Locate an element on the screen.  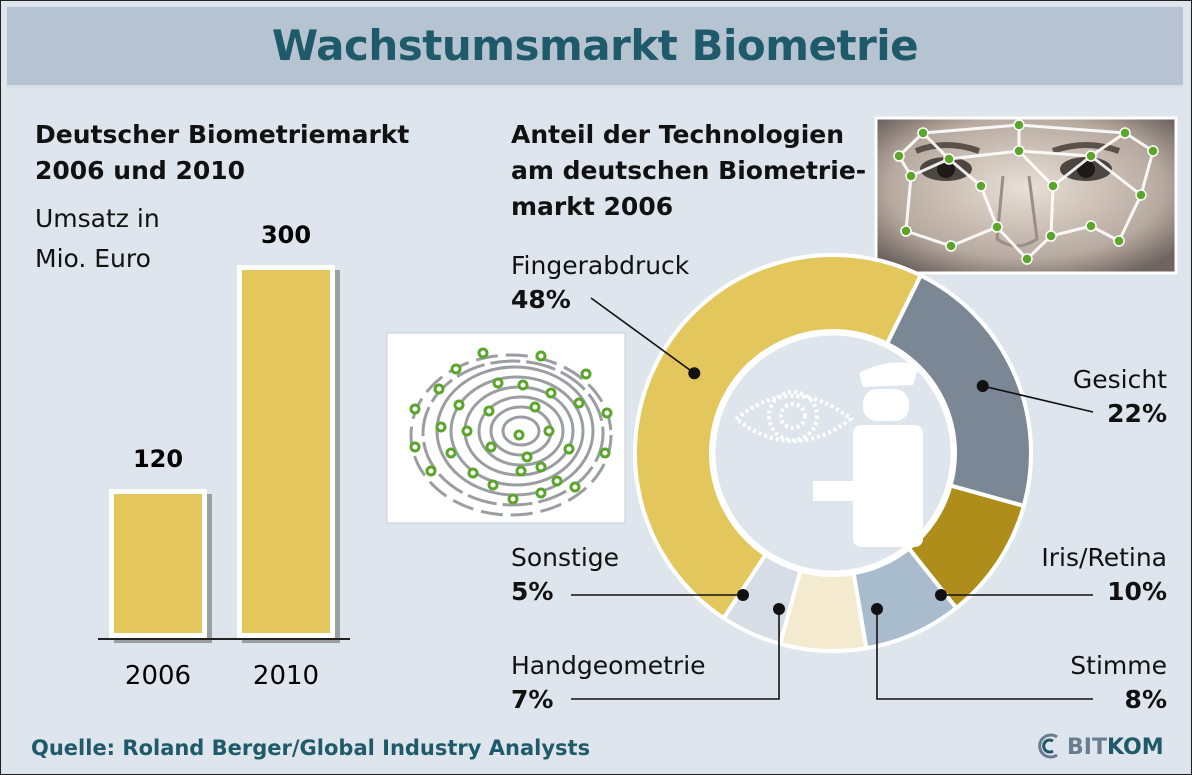
officer-icon is located at coordinates (868, 454).